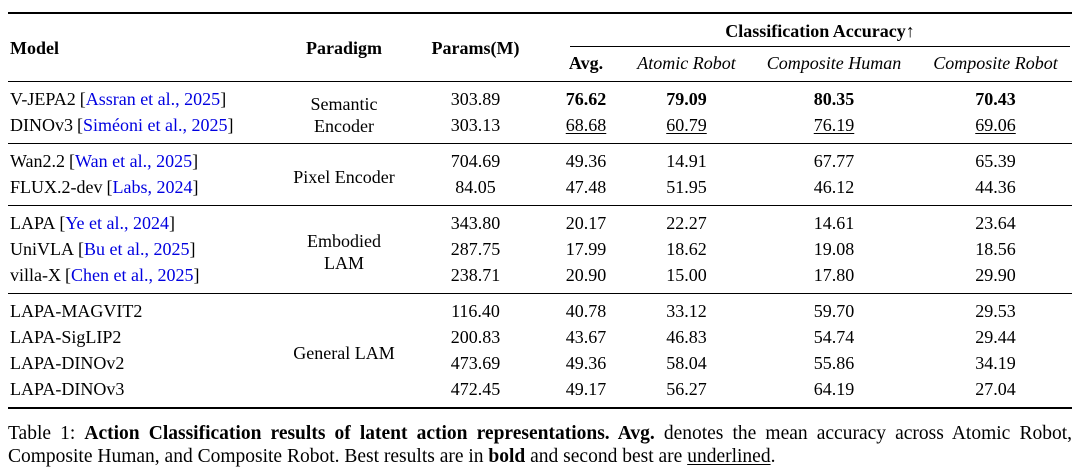 Image resolution: width=1080 pixels, height=474 pixels. I want to click on accuracy-value: 51.95, so click(686, 187).